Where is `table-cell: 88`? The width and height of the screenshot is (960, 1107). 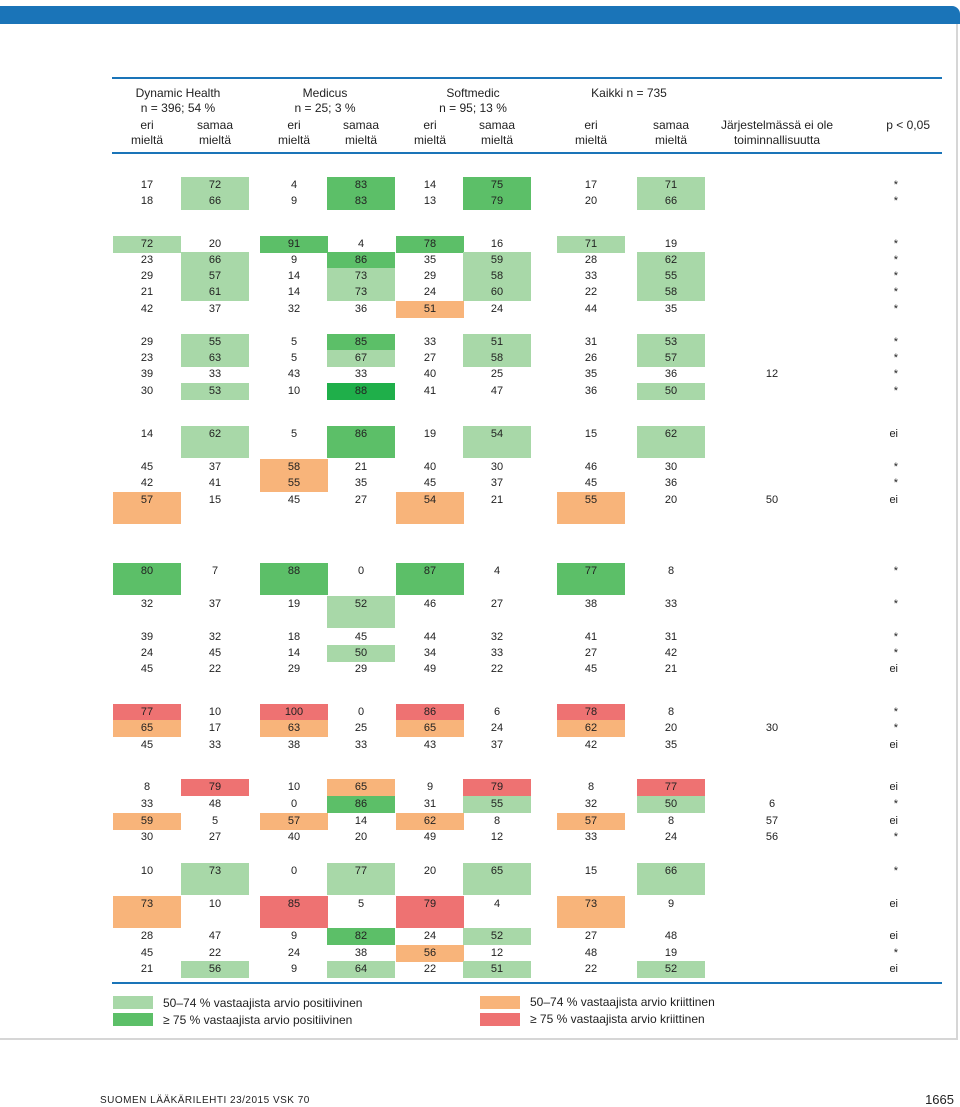
table-cell: 88 is located at coordinates (294, 579).